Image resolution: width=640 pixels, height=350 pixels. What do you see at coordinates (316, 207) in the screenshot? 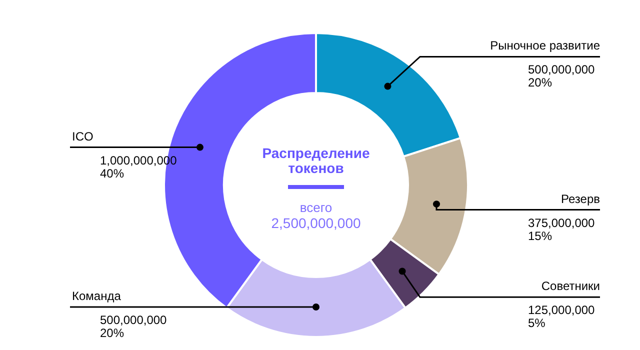
I see `text: всего` at bounding box center [316, 207].